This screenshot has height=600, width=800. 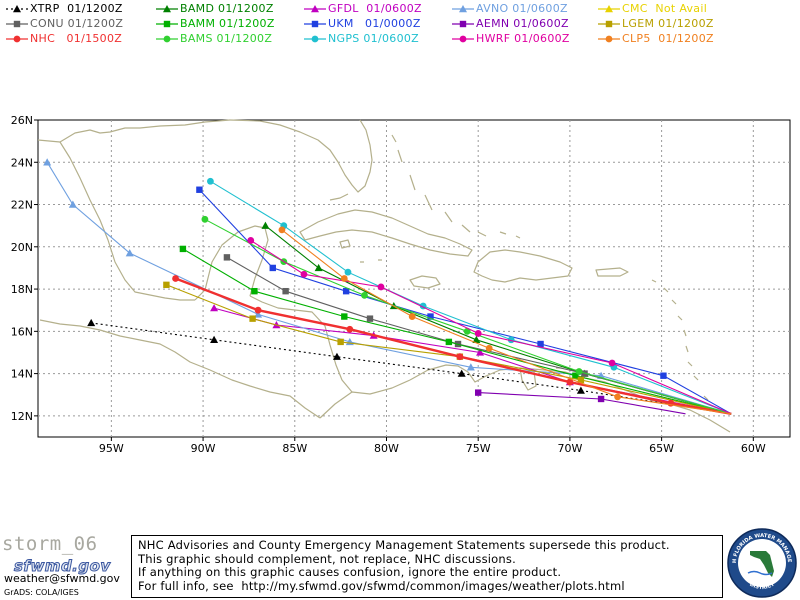 What do you see at coordinates (62, 566) in the screenshot?
I see `sfwmd-logo: sfwmd.gov` at bounding box center [62, 566].